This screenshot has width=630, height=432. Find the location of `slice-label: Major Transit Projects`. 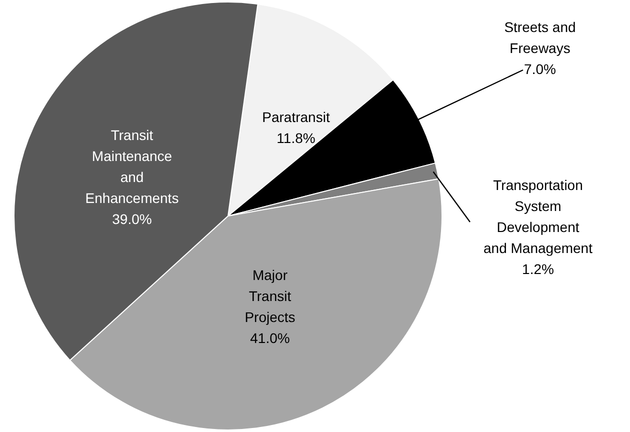

slice-label: Major Transit Projects is located at coordinates (270, 296).